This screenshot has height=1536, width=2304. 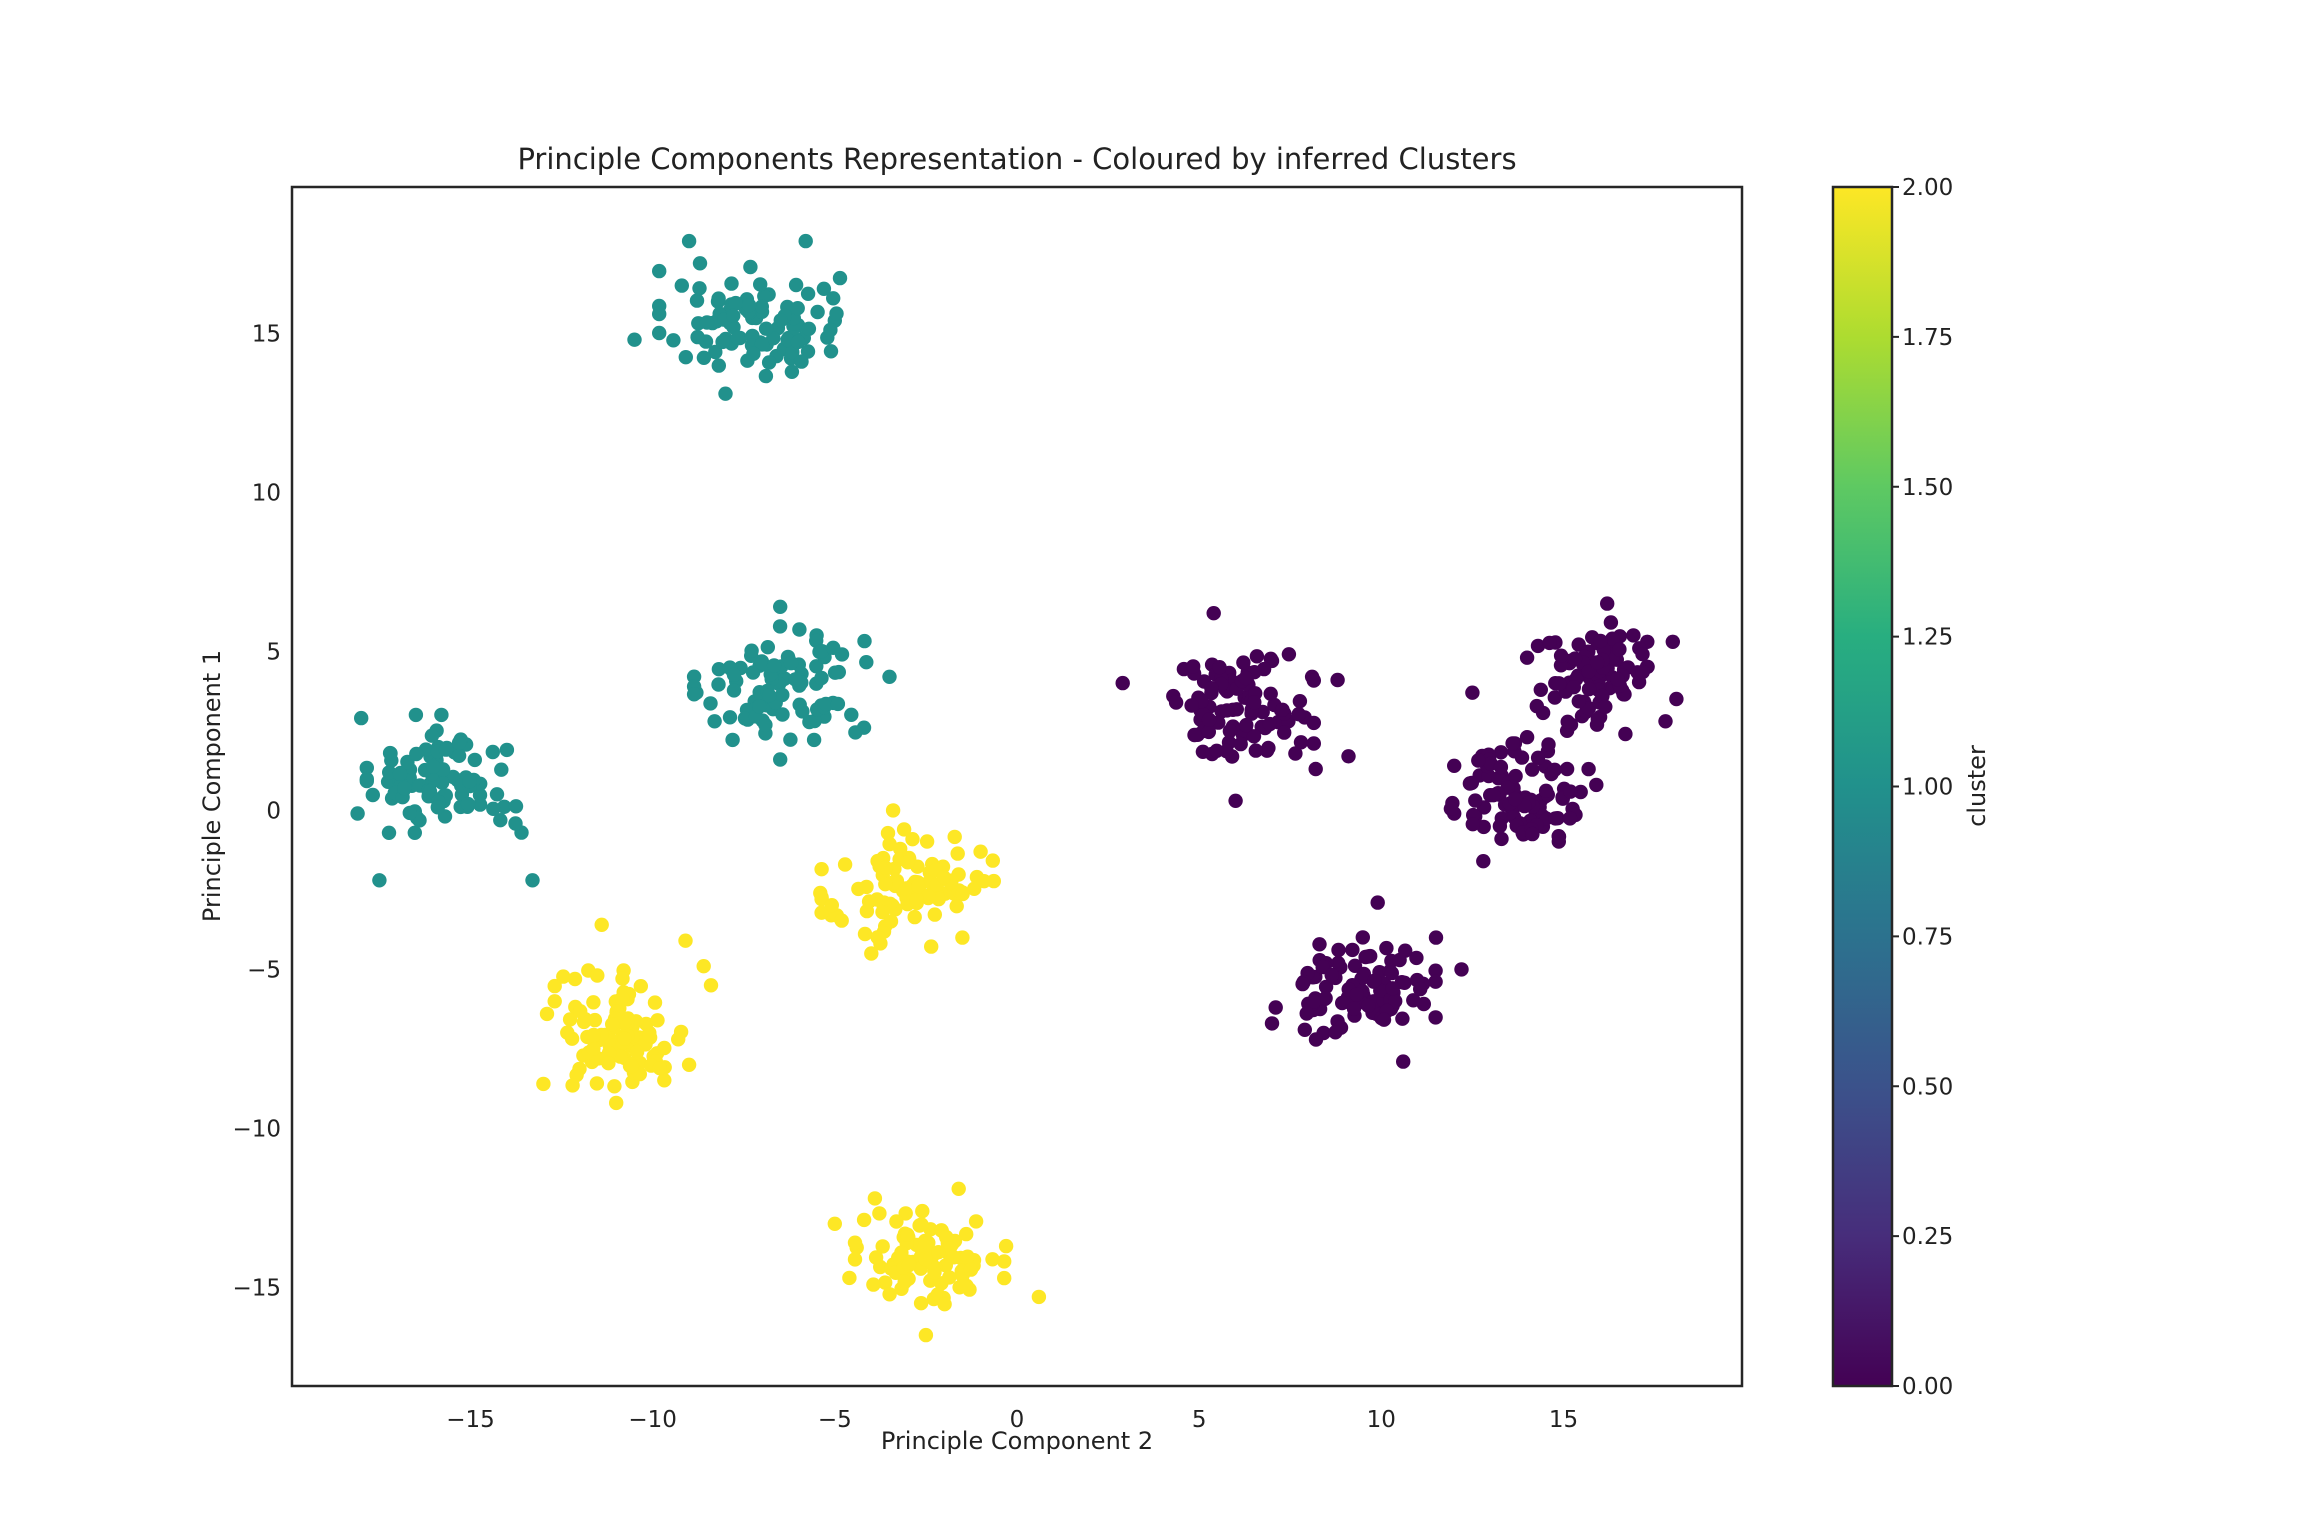 What do you see at coordinates (652, 1420) in the screenshot?
I see `x-tick-label: −10` at bounding box center [652, 1420].